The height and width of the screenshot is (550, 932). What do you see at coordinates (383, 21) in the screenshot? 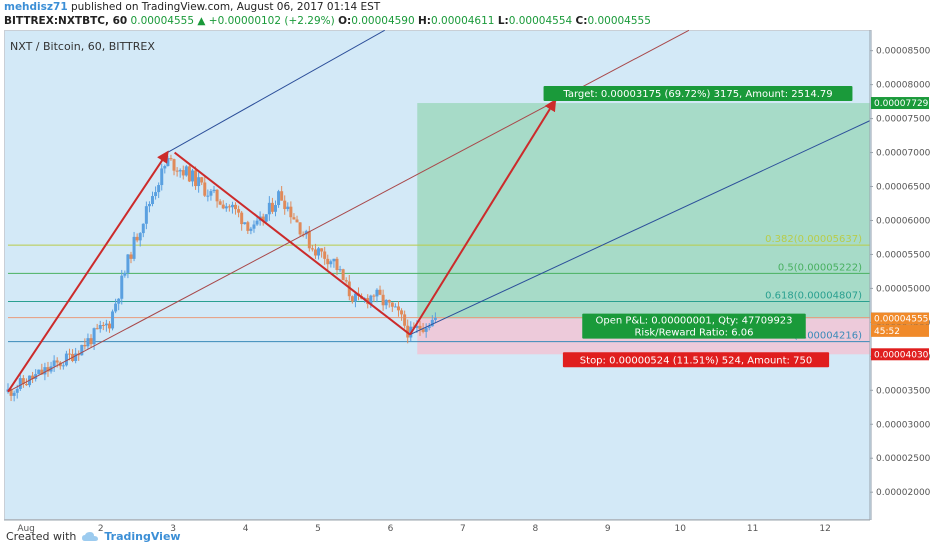
I see `open-value: 0.00004590` at bounding box center [383, 21].